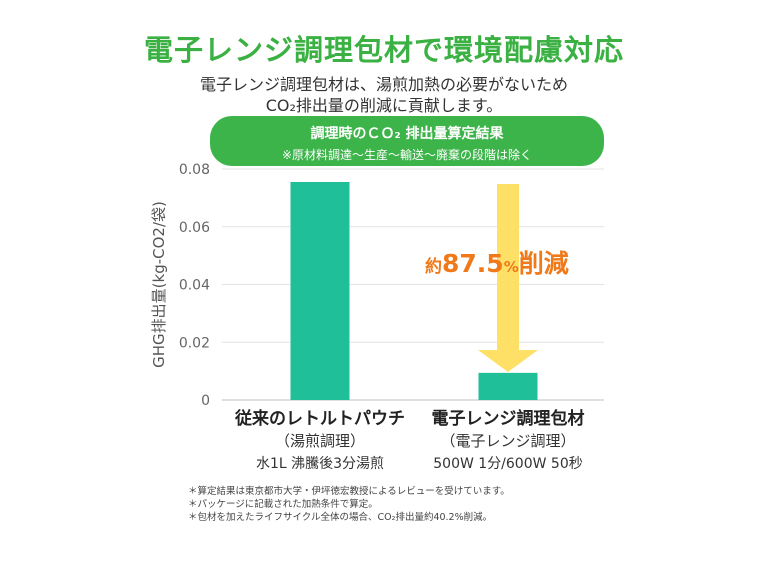 This screenshot has width=768, height=581. What do you see at coordinates (283, 504) in the screenshot?
I see `footnote-2: ＊パッケージに記載された加熱条件で算定。` at bounding box center [283, 504].